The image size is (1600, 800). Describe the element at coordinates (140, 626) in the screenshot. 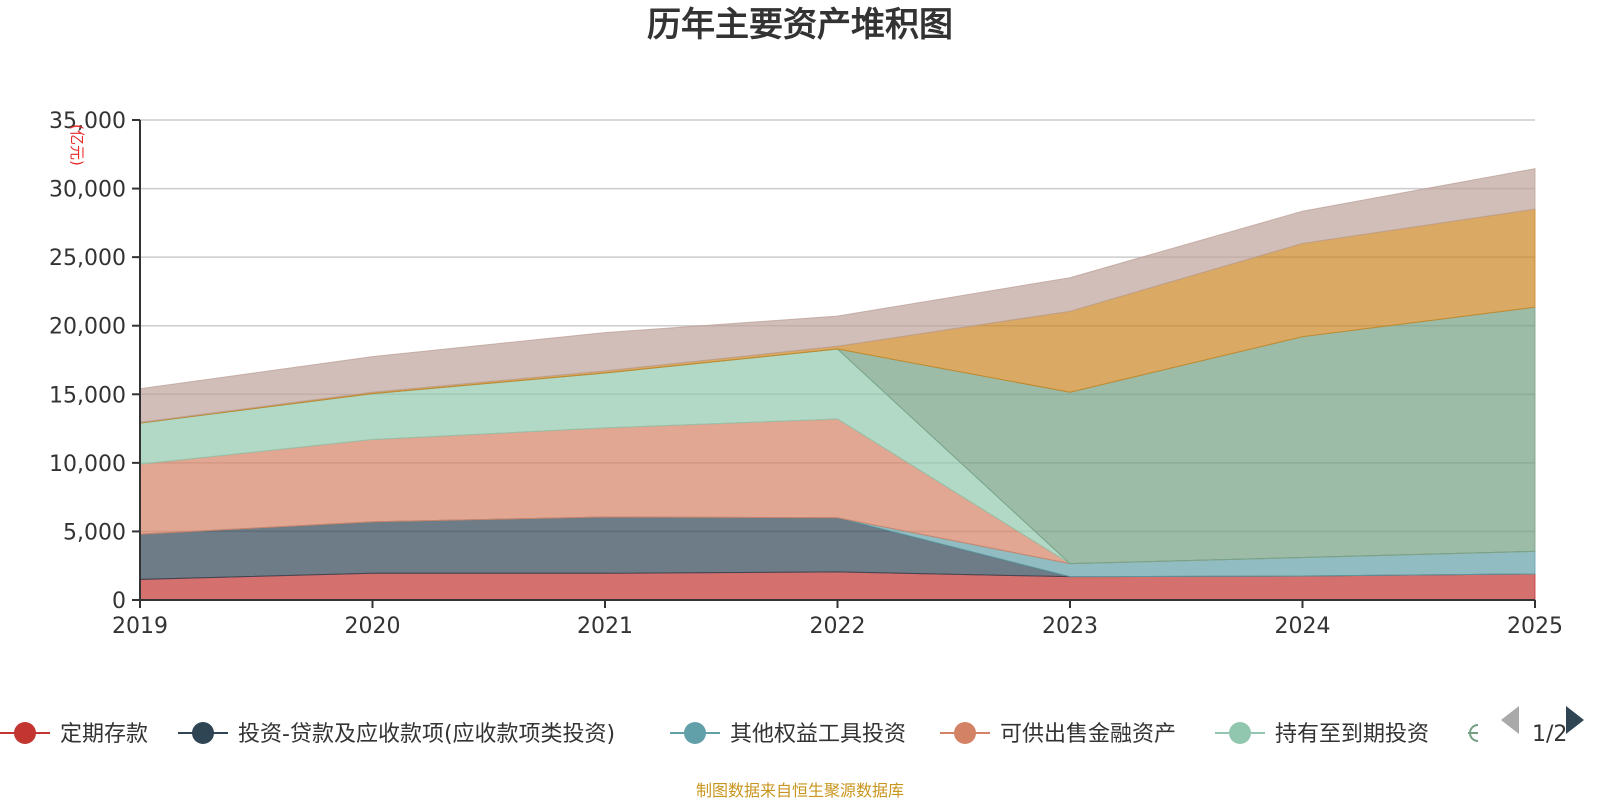

I see `x-tick-label: 2019` at that location.